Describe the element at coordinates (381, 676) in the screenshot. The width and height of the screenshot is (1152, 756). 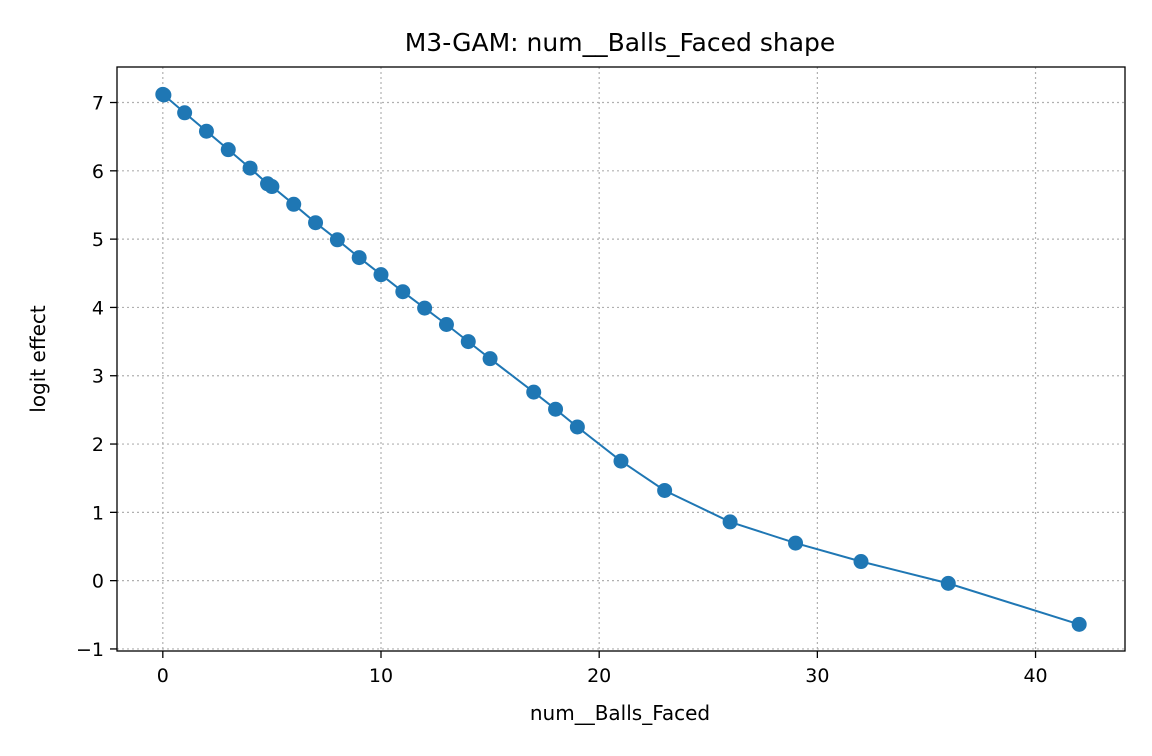
I see `x-tick-label: 10` at that location.